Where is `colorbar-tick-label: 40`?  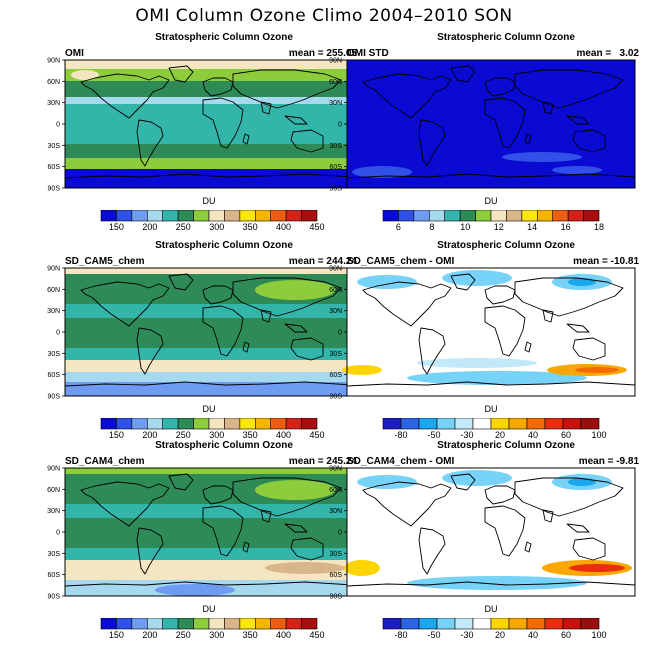 colorbar-tick-label: 40 is located at coordinates (533, 434).